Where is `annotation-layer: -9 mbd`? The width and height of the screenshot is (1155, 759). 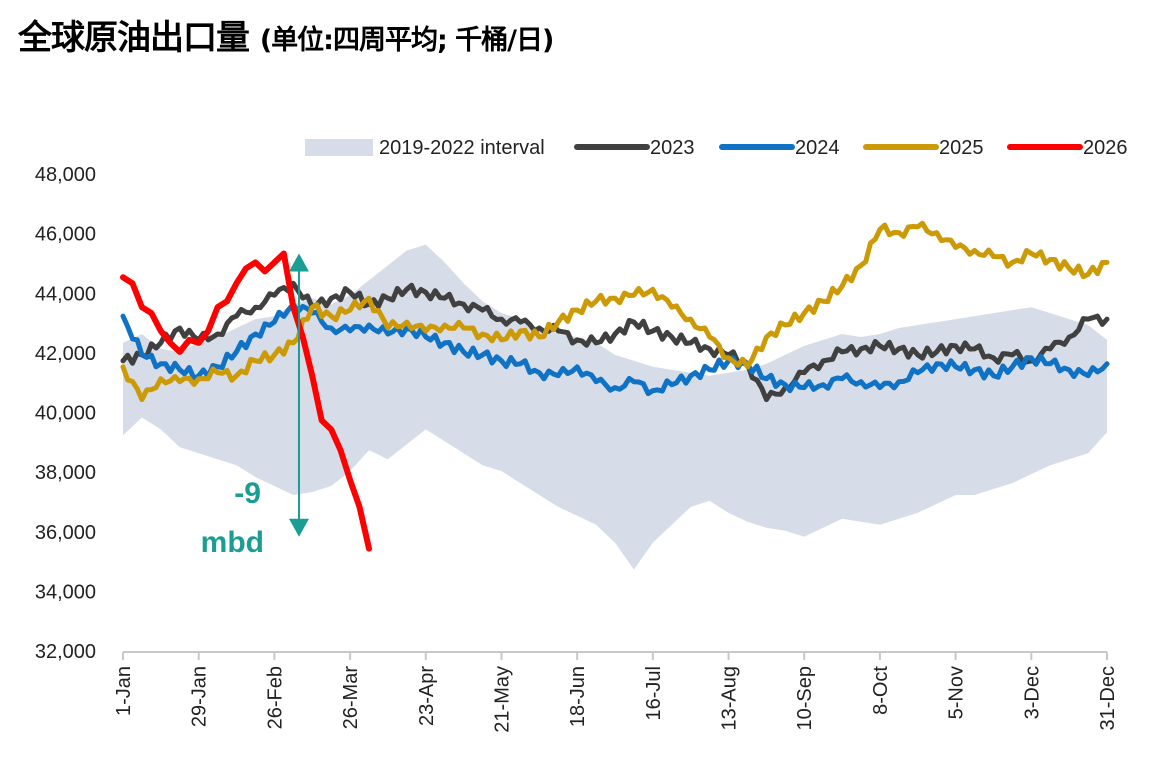 annotation-layer: -9 mbd is located at coordinates (255, 406).